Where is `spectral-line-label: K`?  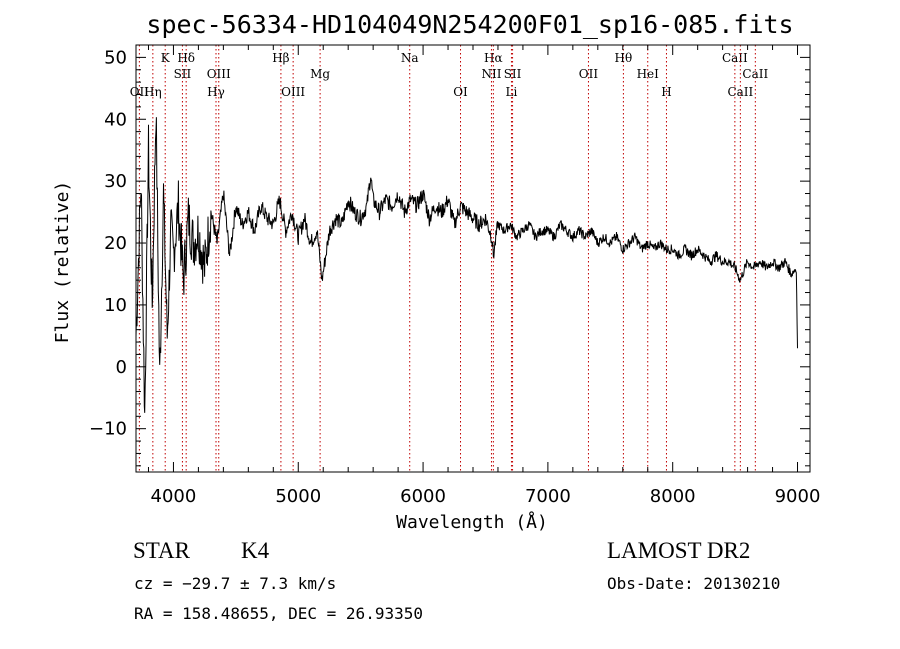
spectral-line-label: K is located at coordinates (166, 58).